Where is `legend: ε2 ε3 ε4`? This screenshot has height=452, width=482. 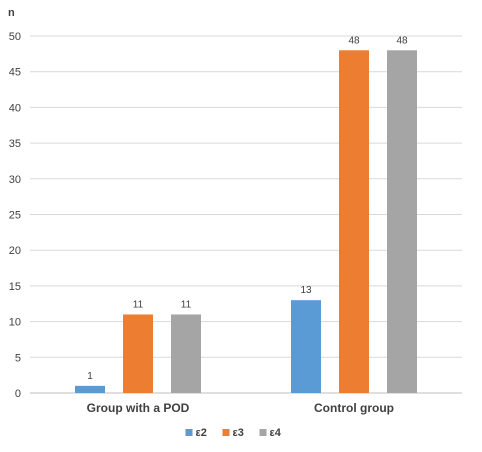
legend: ε2 ε3 ε4 is located at coordinates (233, 433).